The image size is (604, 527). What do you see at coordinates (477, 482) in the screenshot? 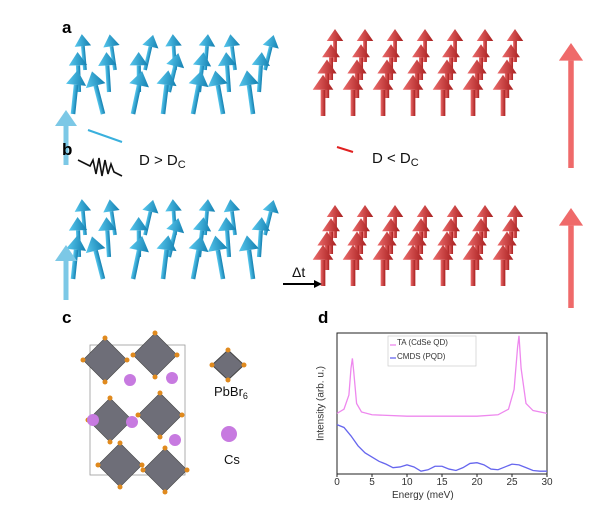
I see `x-tick-label: 20` at bounding box center [477, 482].